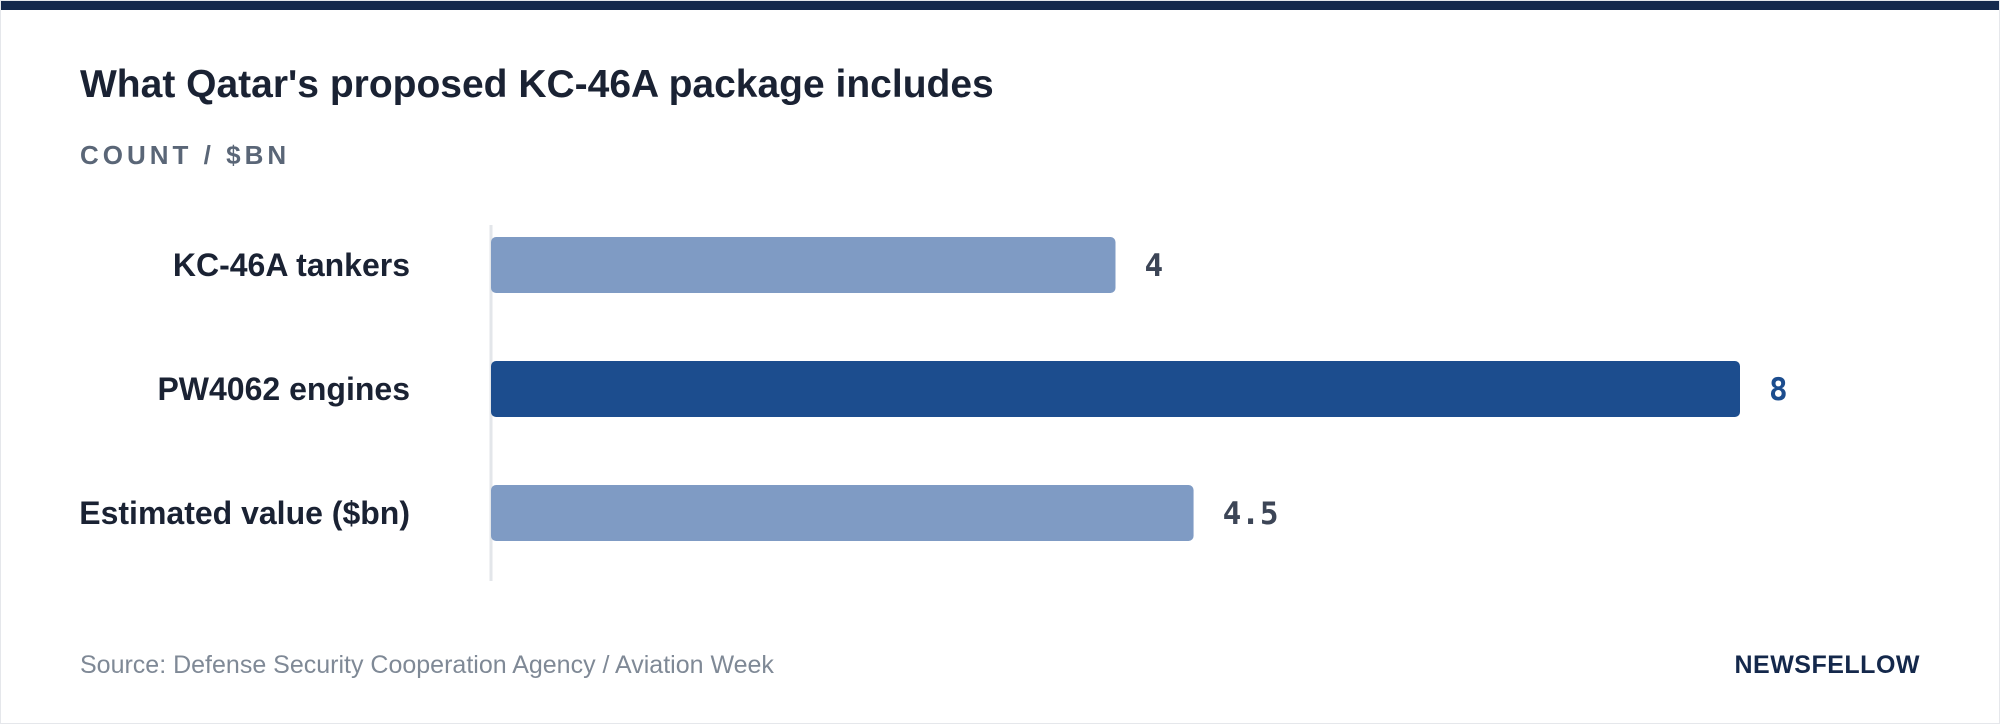 This screenshot has width=2000, height=724. I want to click on top-accent-bar, so click(1000, 5).